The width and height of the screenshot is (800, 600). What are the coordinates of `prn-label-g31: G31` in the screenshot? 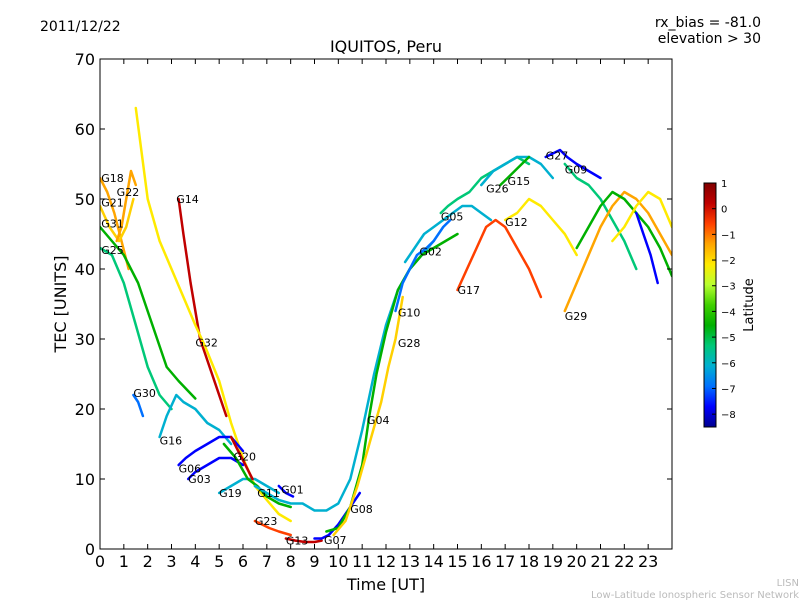 It's located at (112, 224).